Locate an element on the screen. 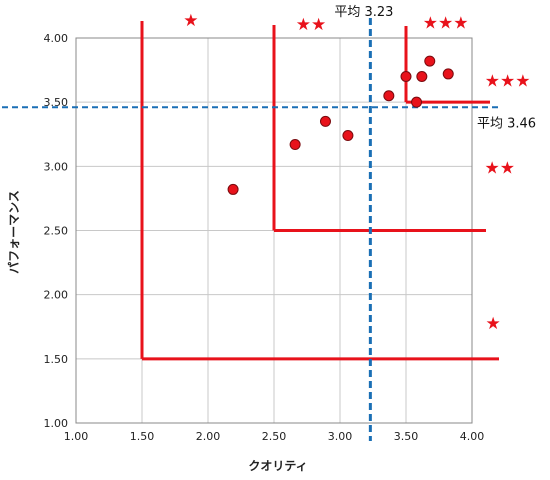 This screenshot has width=550, height=480. y-tick-label: 2.00 is located at coordinates (56, 295).